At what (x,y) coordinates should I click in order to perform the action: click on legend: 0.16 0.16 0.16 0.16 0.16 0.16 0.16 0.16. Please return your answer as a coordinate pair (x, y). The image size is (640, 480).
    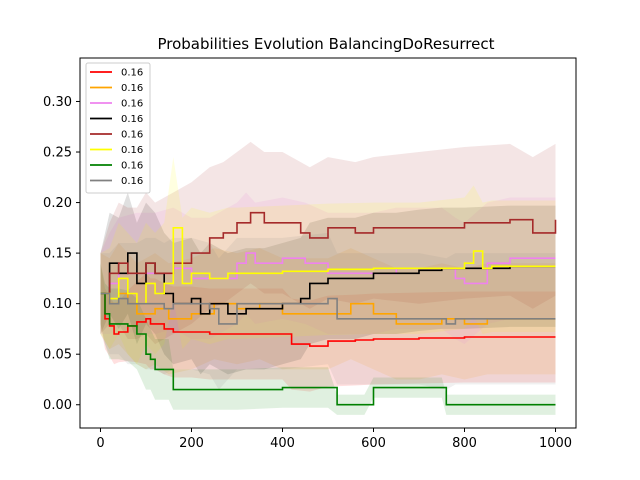
    Looking at the image, I should click on (118, 128).